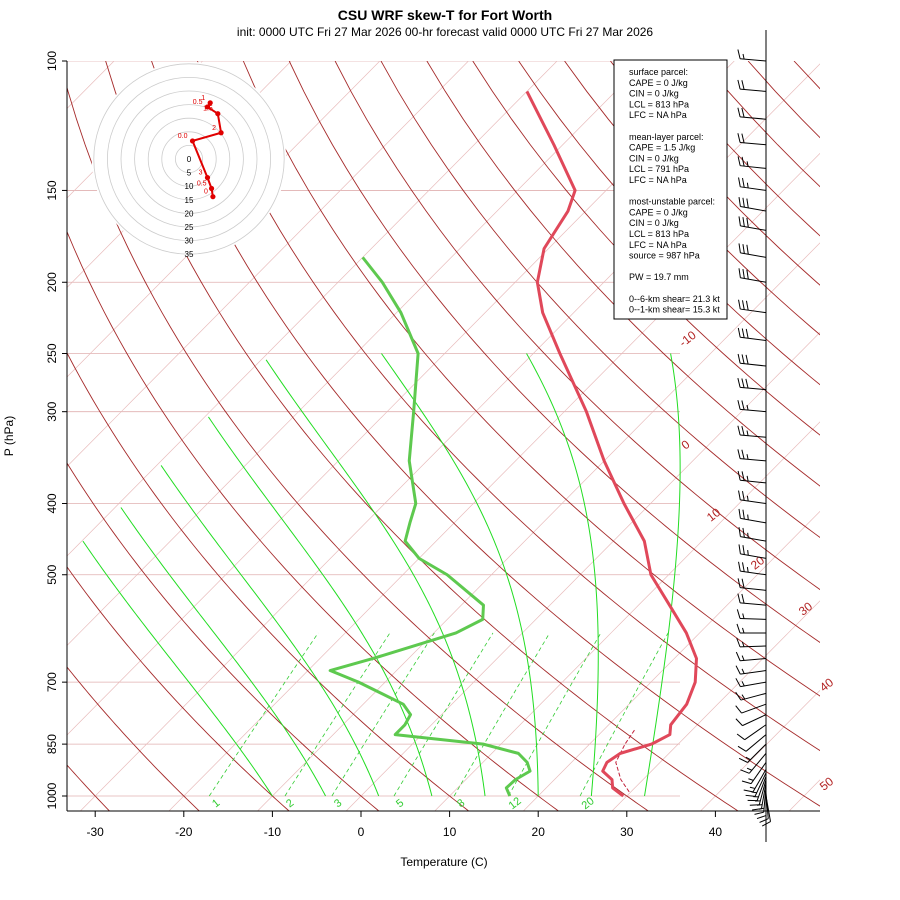 The height and width of the screenshot is (900, 900). I want to click on legend-line: PW = 19.7 mm, so click(659, 277).